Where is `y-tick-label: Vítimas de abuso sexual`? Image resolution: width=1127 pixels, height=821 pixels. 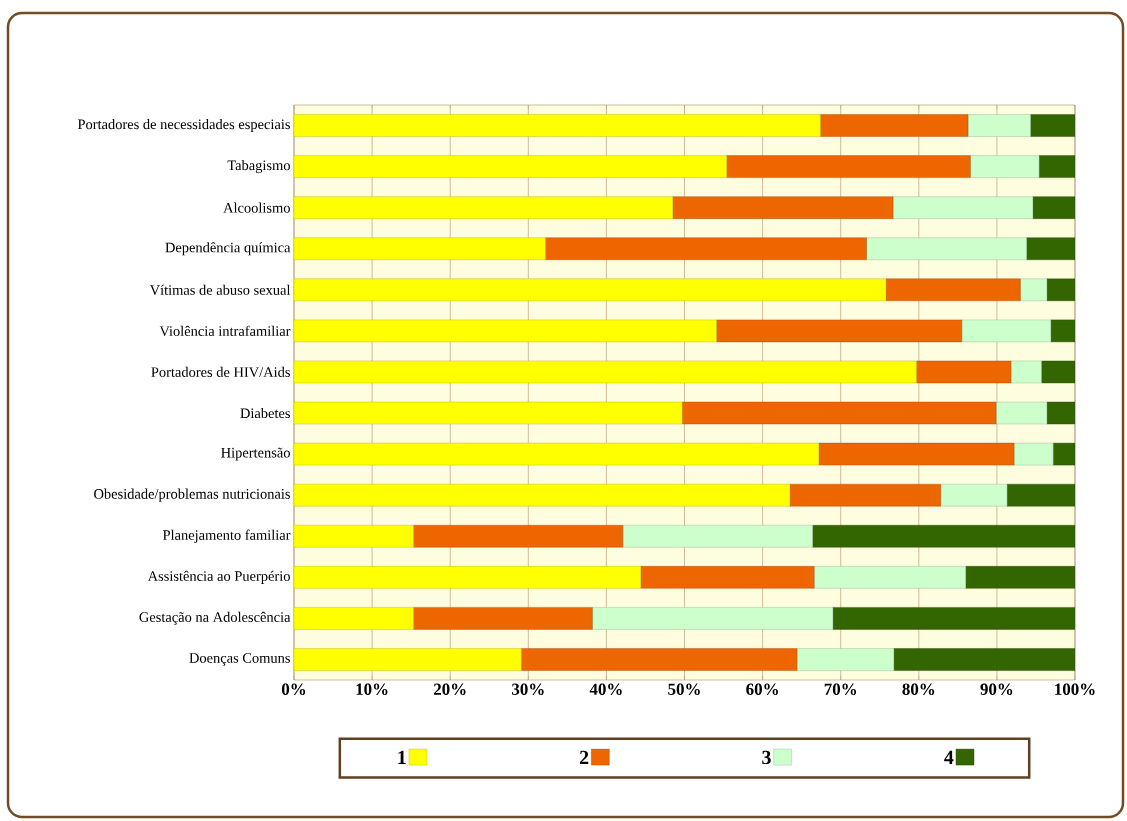
y-tick-label: Vítimas de abuso sexual is located at coordinates (220, 289).